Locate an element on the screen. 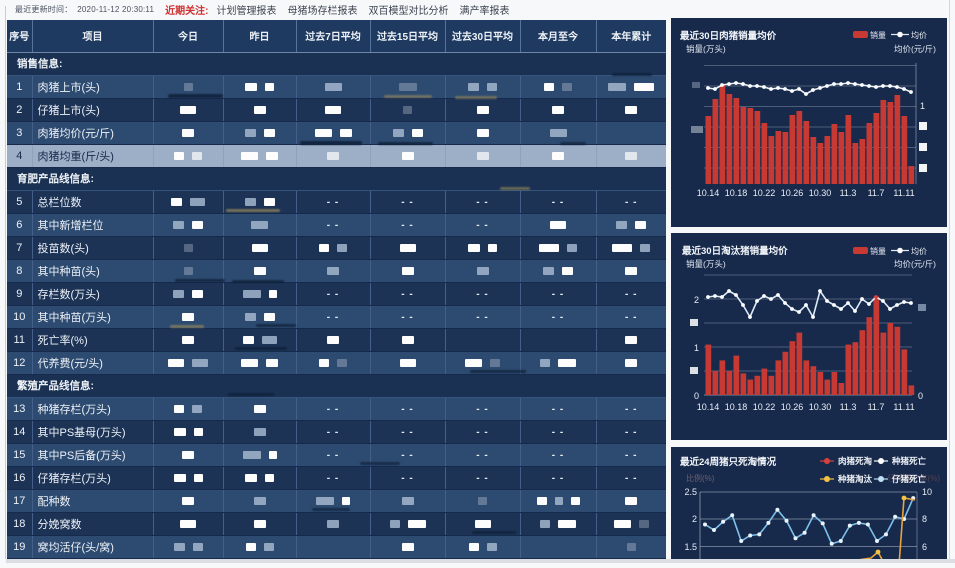  svg-text: 仔猪死亡率(%) is located at coordinates (914, 478).